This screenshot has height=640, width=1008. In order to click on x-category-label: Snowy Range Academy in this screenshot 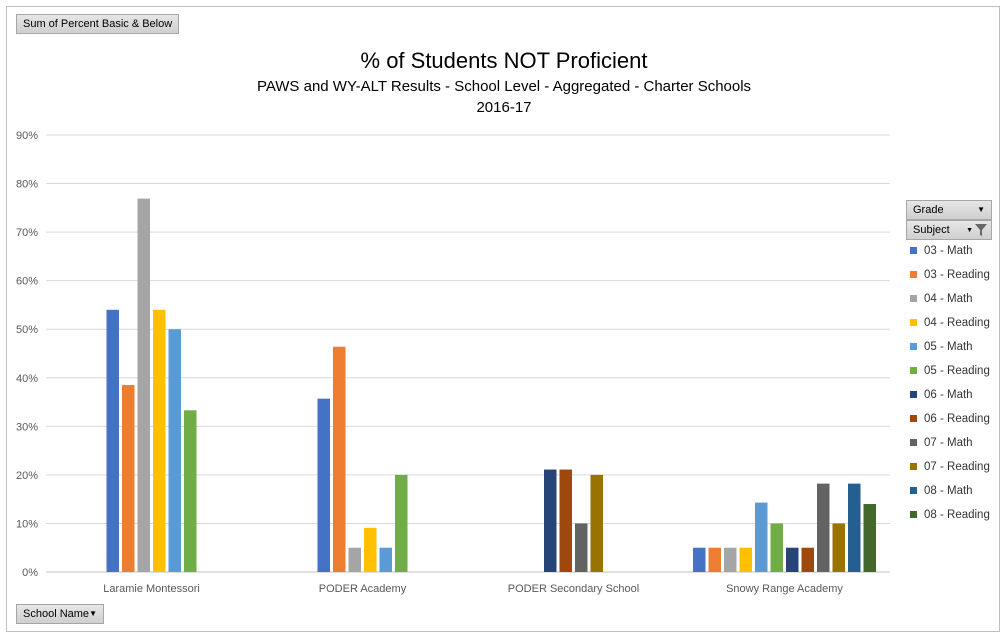, I will do `click(784, 589)`.